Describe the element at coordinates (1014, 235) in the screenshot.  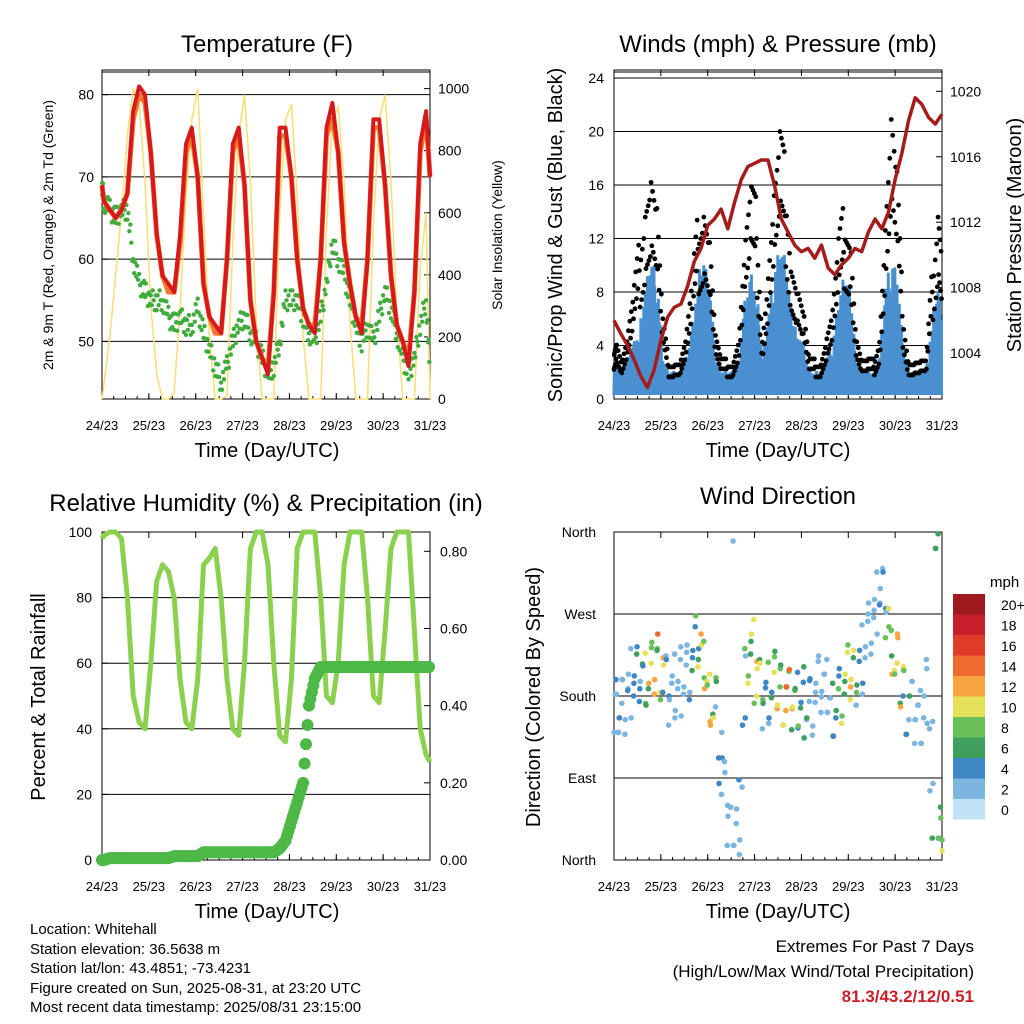
I see `winds-ylabel-right: Station Pressure (Maroon)` at that location.